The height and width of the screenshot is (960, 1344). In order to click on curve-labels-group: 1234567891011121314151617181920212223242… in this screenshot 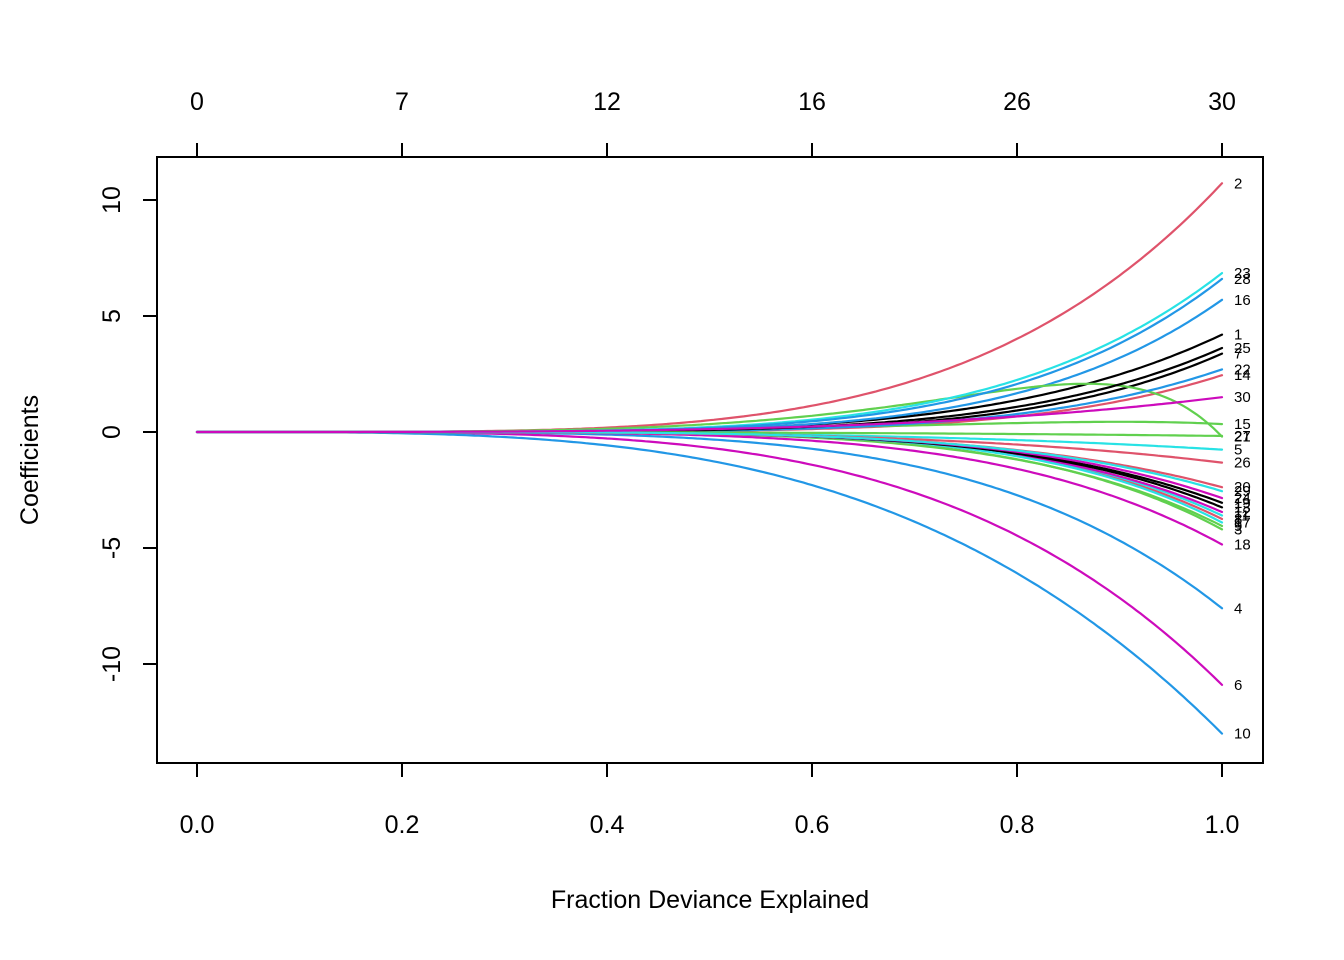, I will do `click(1242, 458)`.